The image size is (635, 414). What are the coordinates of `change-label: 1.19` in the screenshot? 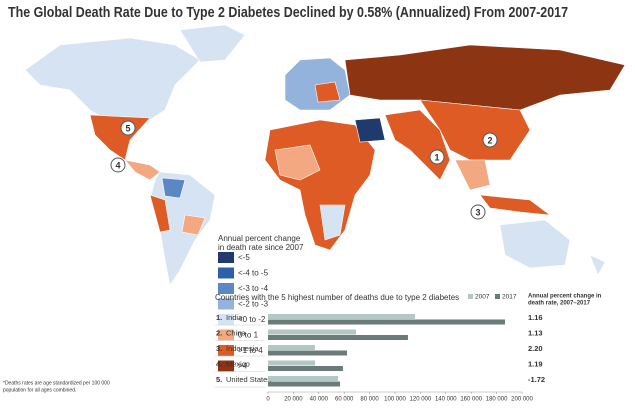 It's located at (535, 363).